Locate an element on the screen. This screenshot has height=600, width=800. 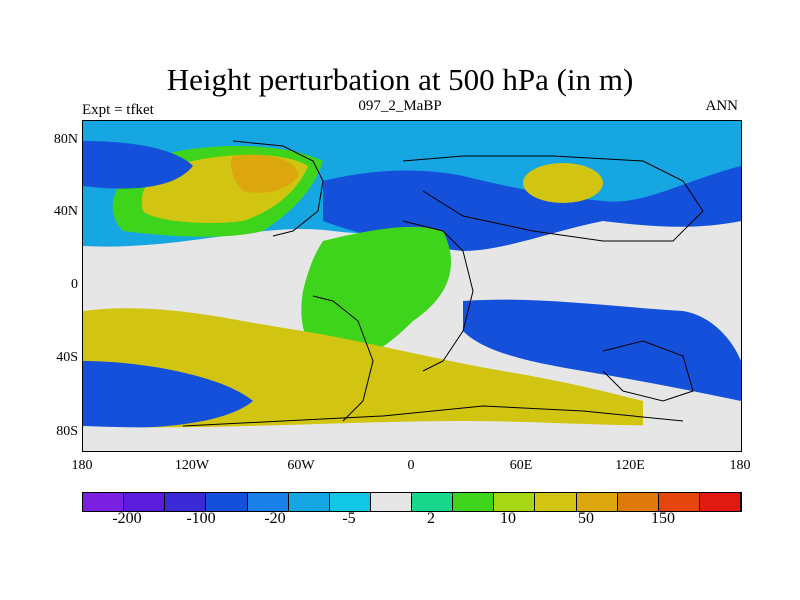
plot-title: Height perturbation at 500 hPa (in m) is located at coordinates (400, 79).